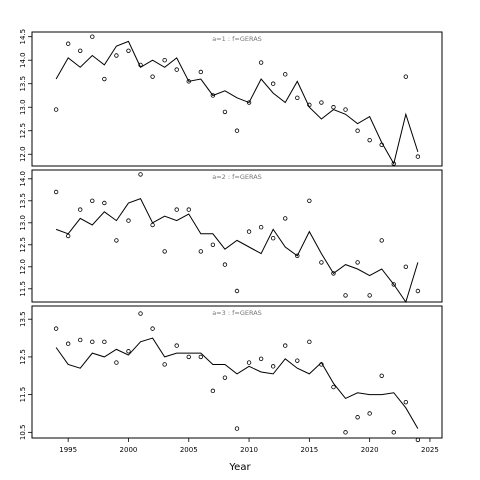 Image resolution: width=480 pixels, height=480 pixels. Describe the element at coordinates (430, 450) in the screenshot. I see `x-tick-label: 2025` at that location.